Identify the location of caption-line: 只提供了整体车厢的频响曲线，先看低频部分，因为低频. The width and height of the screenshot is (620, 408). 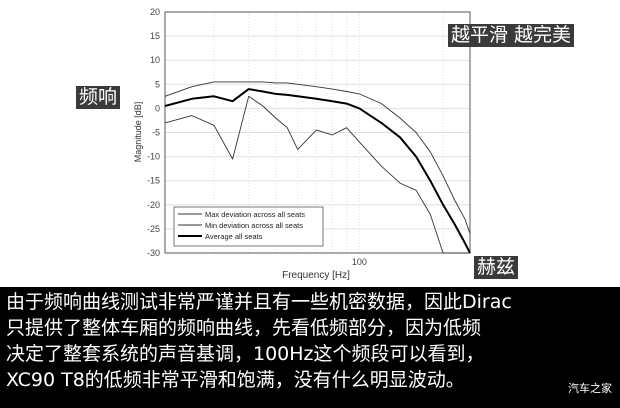
(244, 328).